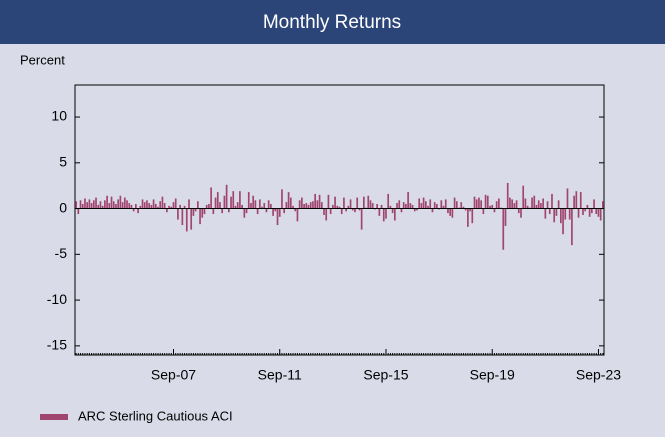 This screenshot has width=665, height=437. What do you see at coordinates (42, 59) in the screenshot?
I see `y-axis-label: Percent` at bounding box center [42, 59].